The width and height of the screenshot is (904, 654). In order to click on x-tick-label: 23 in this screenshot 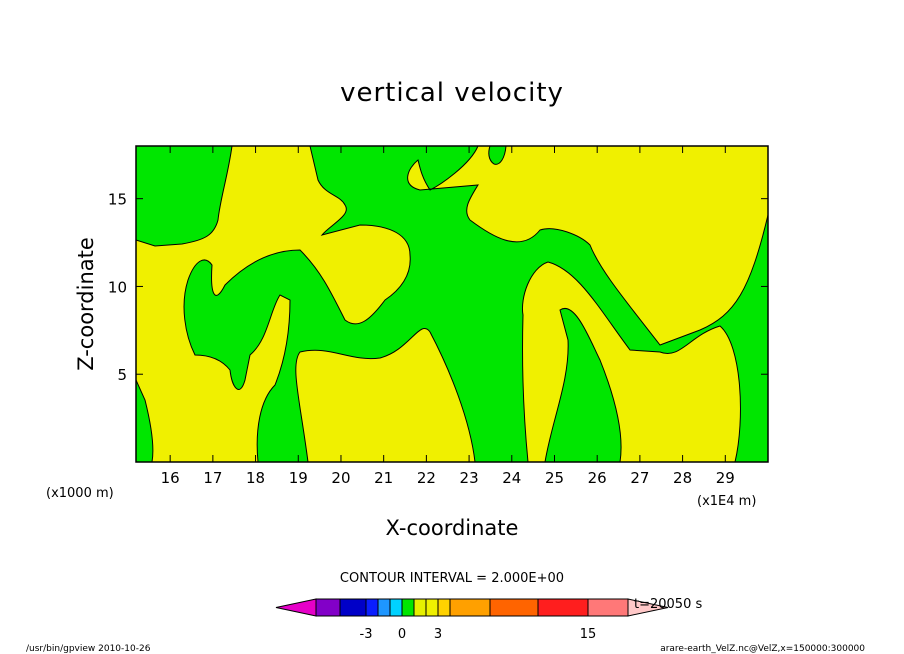, I will do `click(469, 478)`.